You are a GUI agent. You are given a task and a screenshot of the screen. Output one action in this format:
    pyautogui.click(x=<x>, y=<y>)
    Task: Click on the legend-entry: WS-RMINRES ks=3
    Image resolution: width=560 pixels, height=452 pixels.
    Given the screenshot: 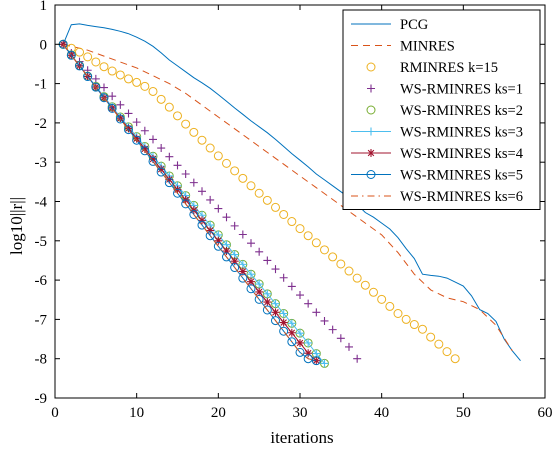 What is the action you would take?
    pyautogui.click(x=437, y=133)
    